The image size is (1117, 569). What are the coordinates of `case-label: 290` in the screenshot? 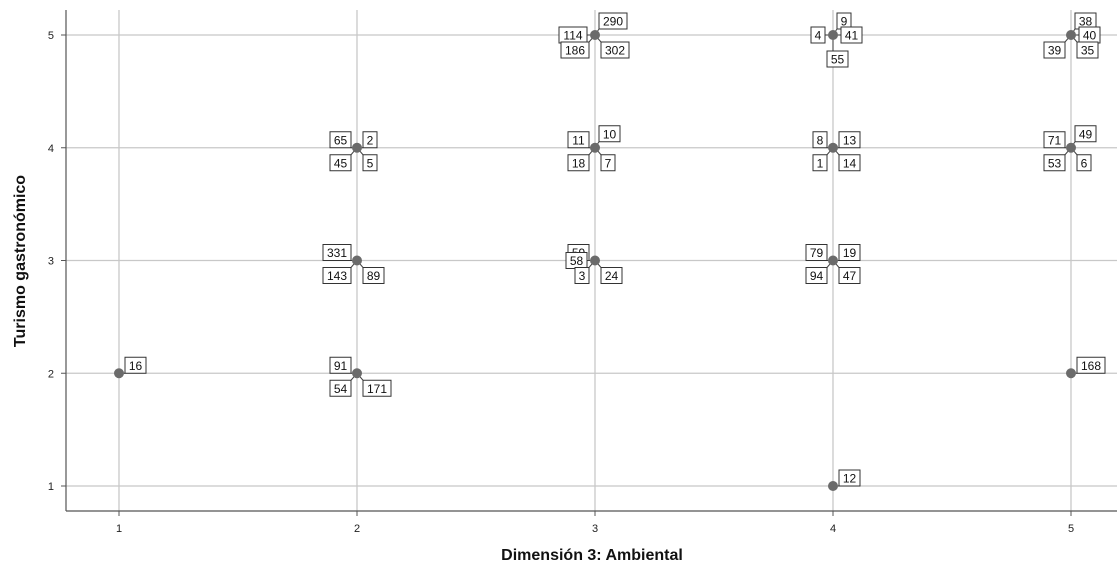 It's located at (613, 22).